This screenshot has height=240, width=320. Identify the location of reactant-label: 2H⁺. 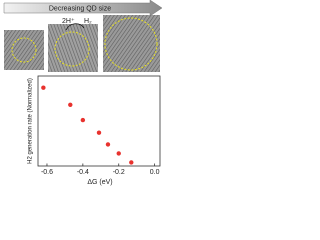
(68, 21).